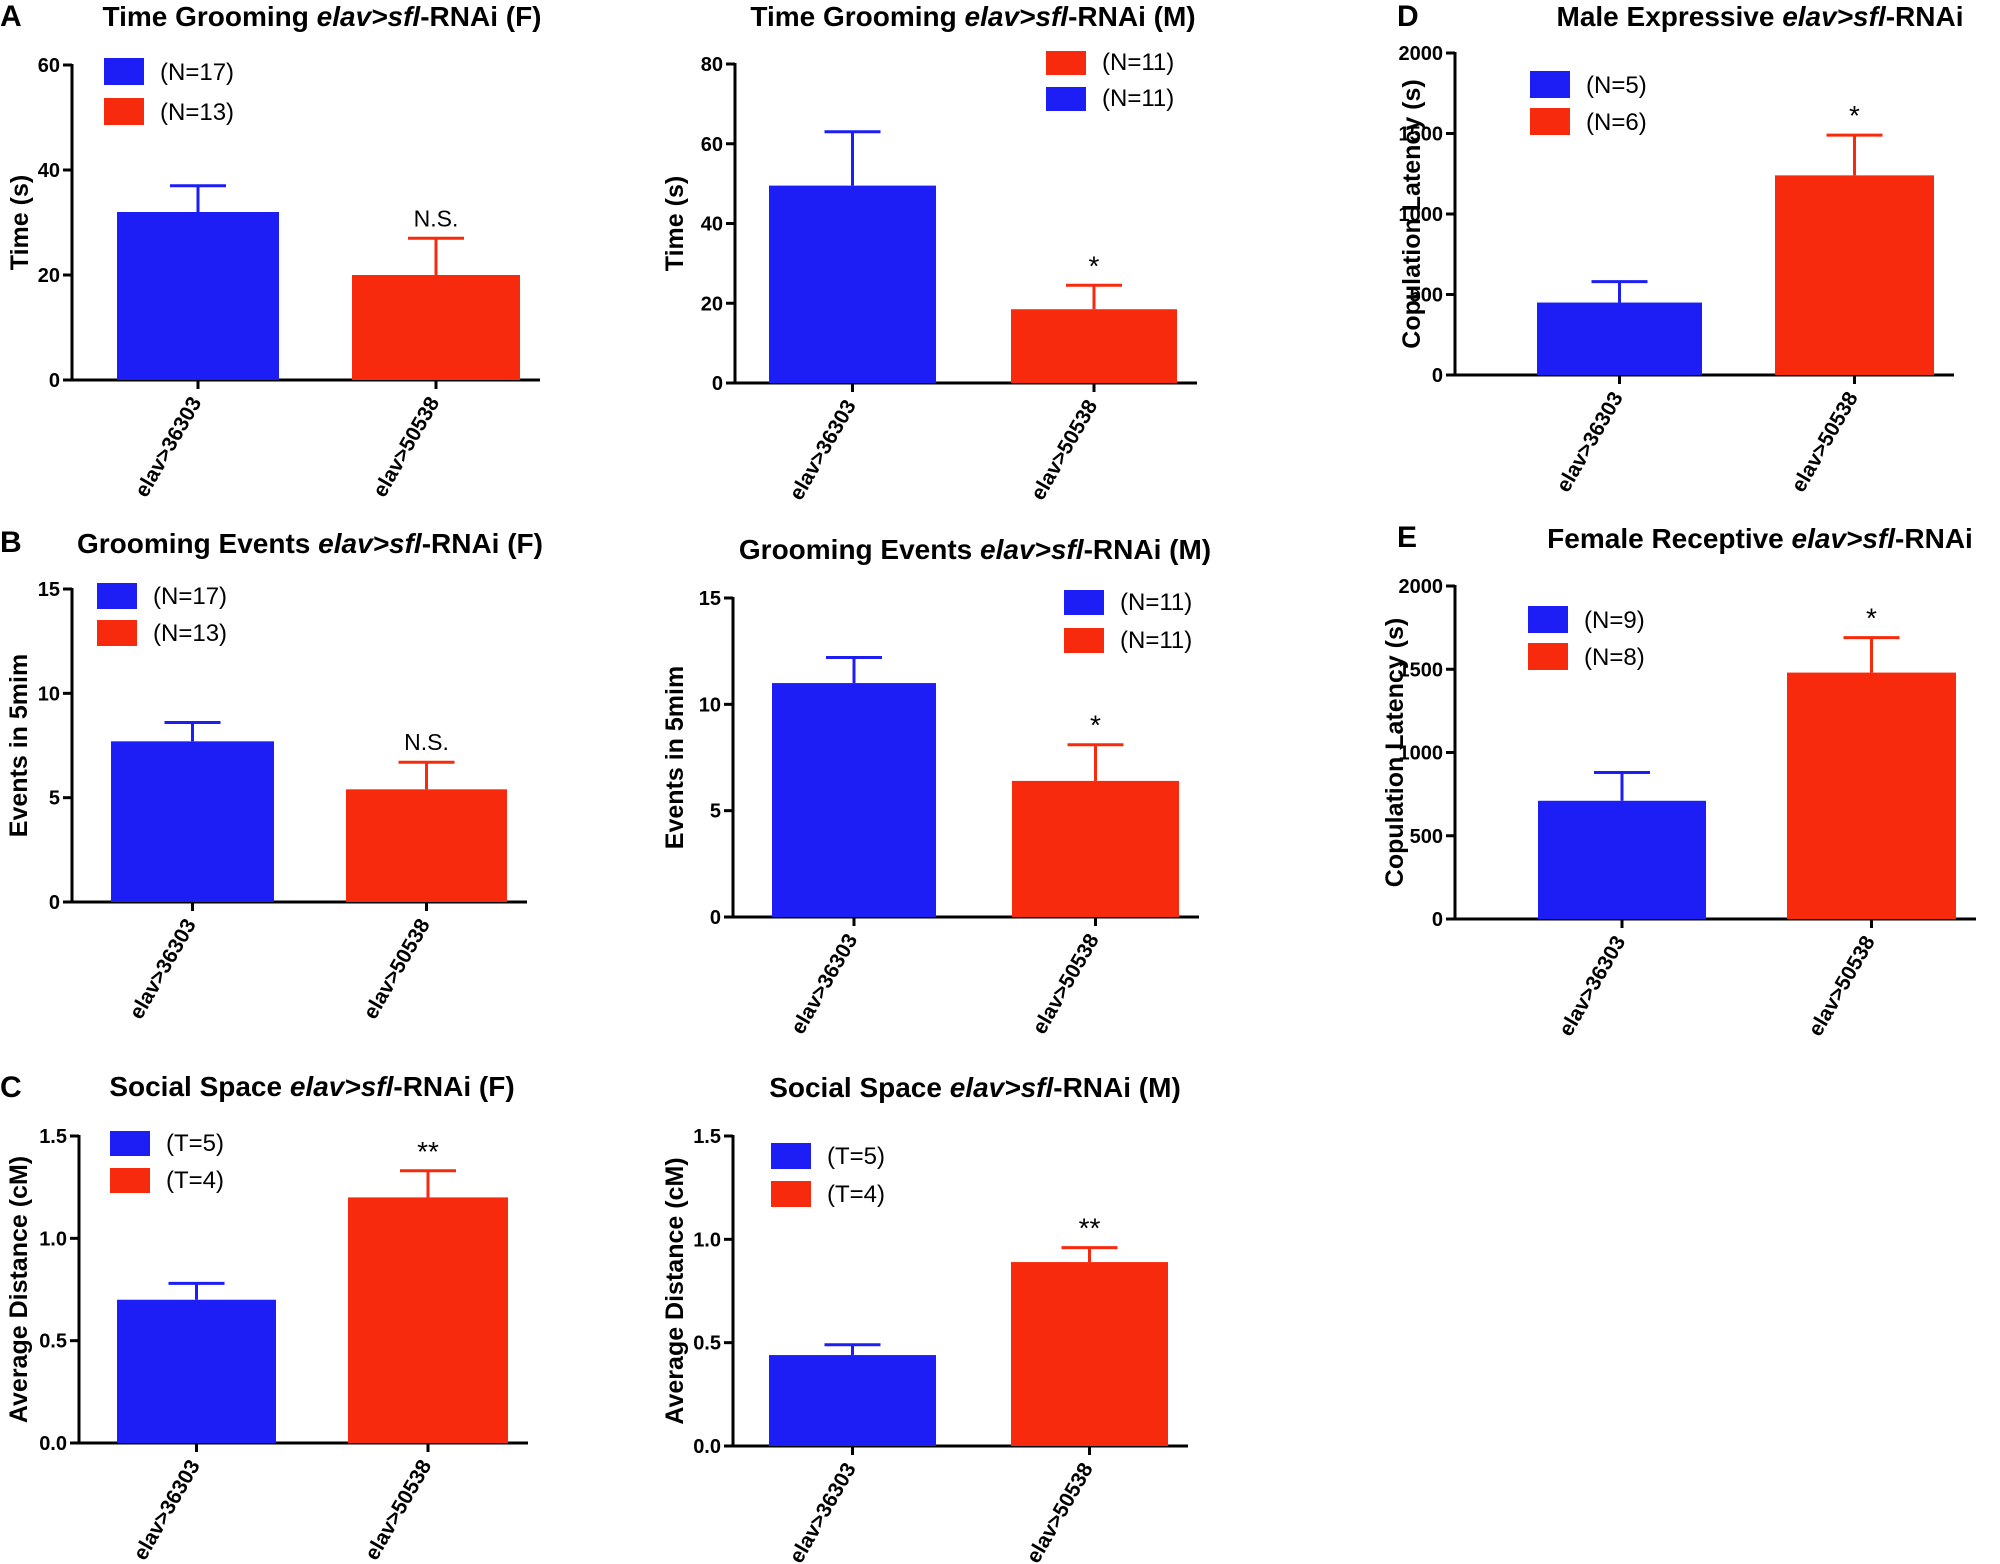  I want to click on legend-label: (T=5), so click(856, 1156).